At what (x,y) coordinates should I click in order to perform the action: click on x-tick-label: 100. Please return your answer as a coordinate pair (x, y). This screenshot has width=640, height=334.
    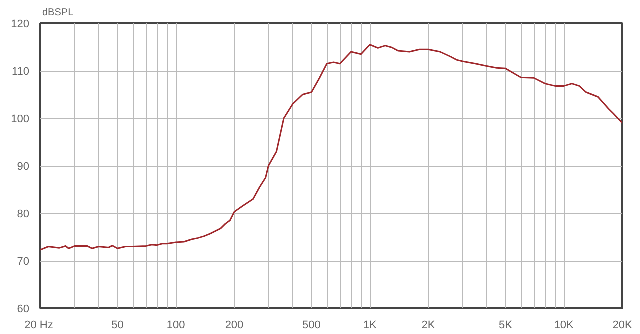
    Looking at the image, I should click on (176, 326).